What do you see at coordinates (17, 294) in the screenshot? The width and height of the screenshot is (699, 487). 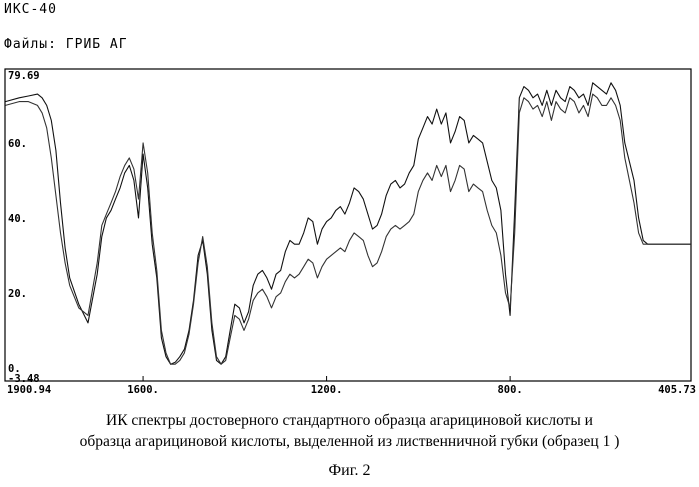 I see `y-tick-label: 20.` at bounding box center [17, 294].